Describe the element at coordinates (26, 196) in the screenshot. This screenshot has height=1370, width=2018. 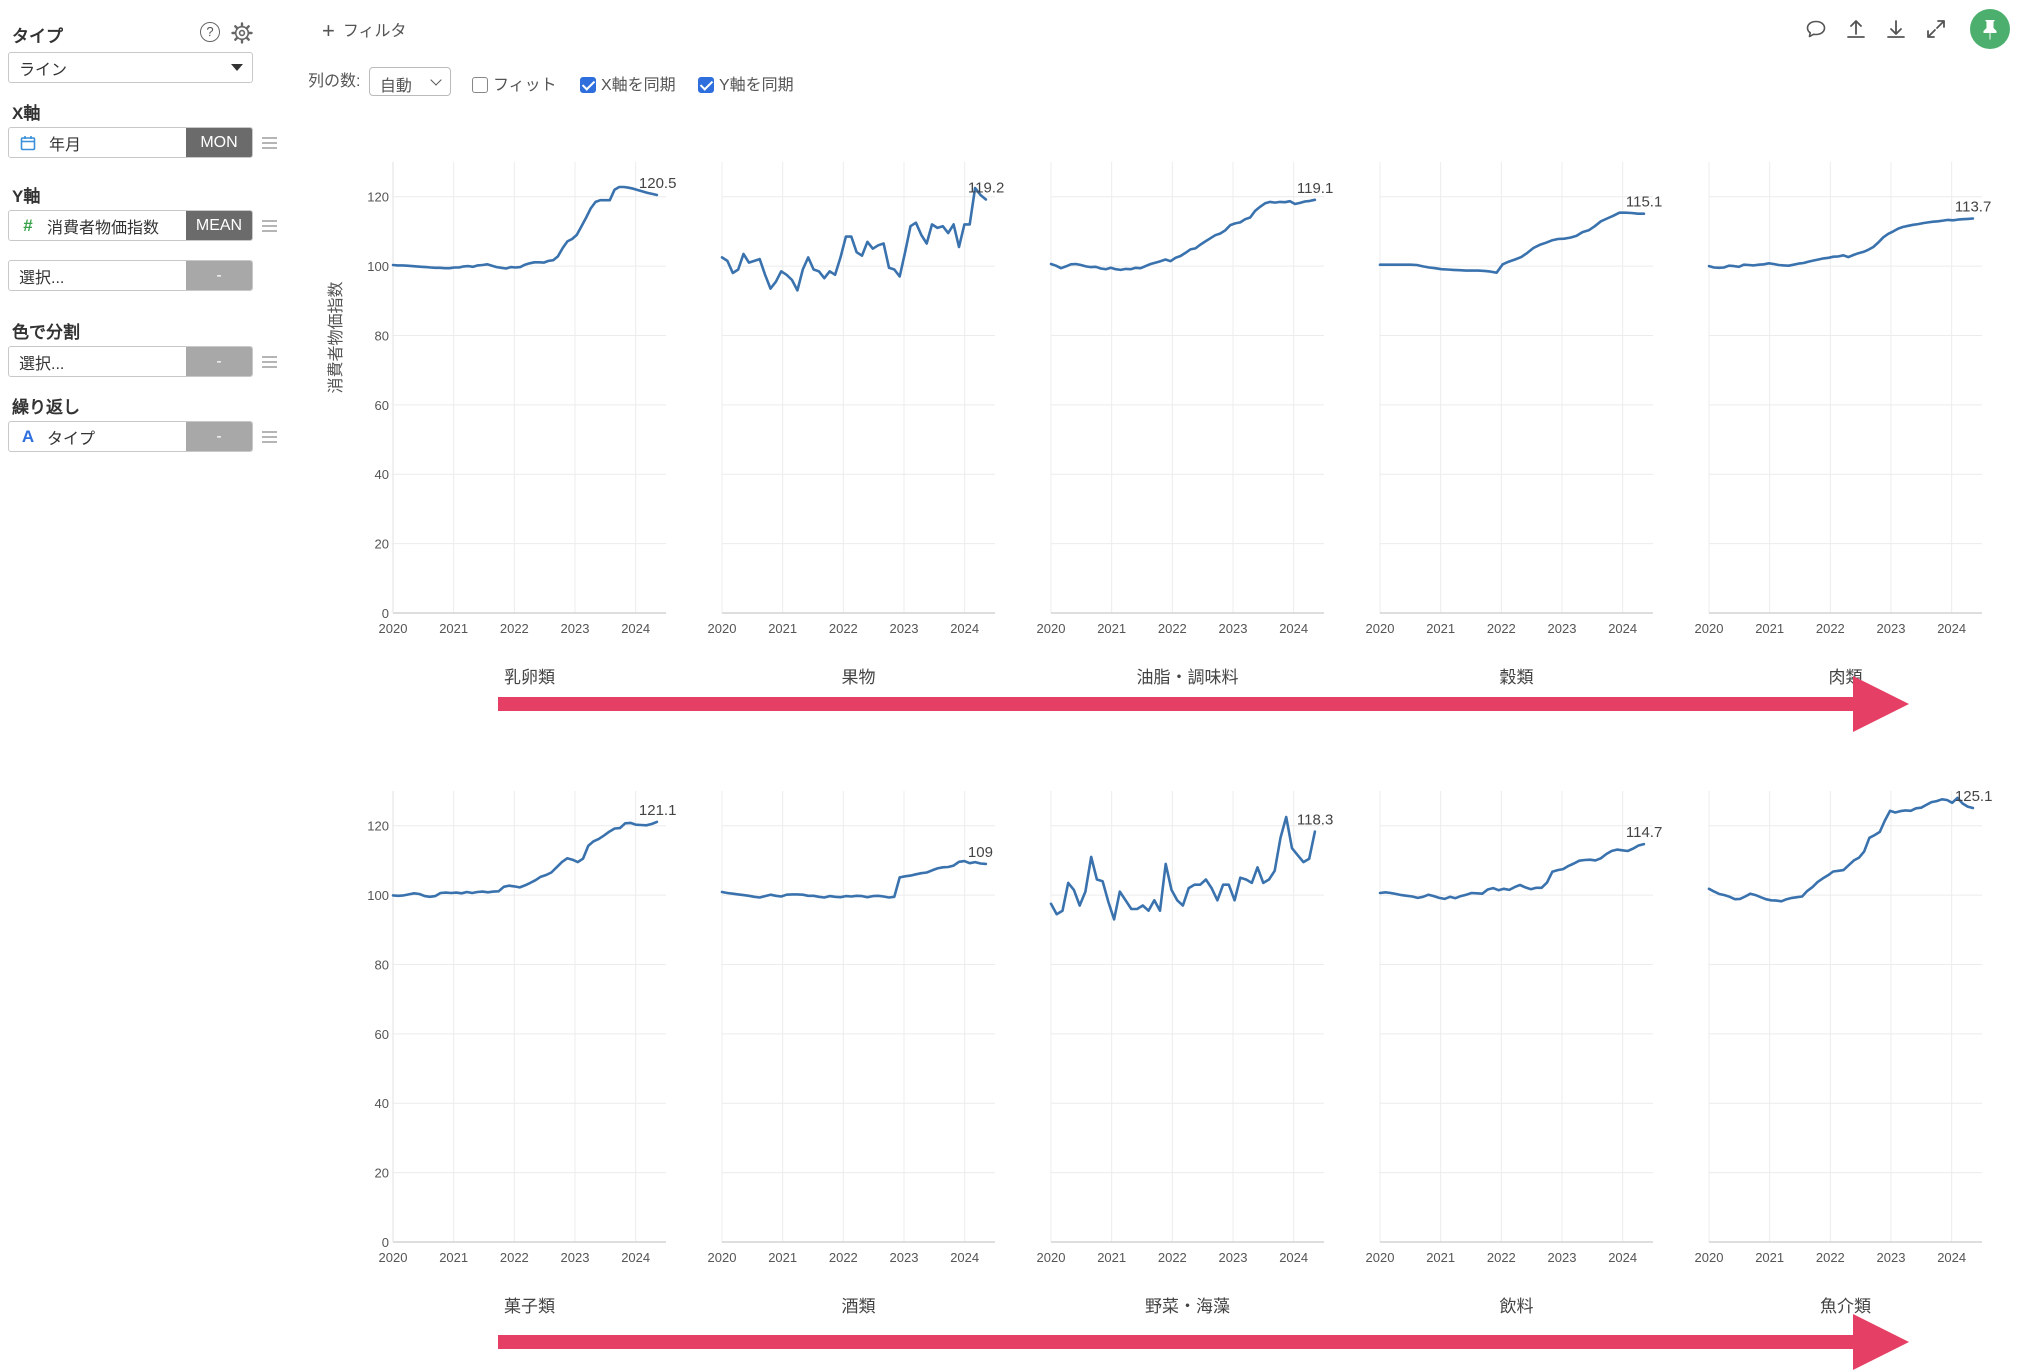
I see `y-axis-label: Y軸` at that location.